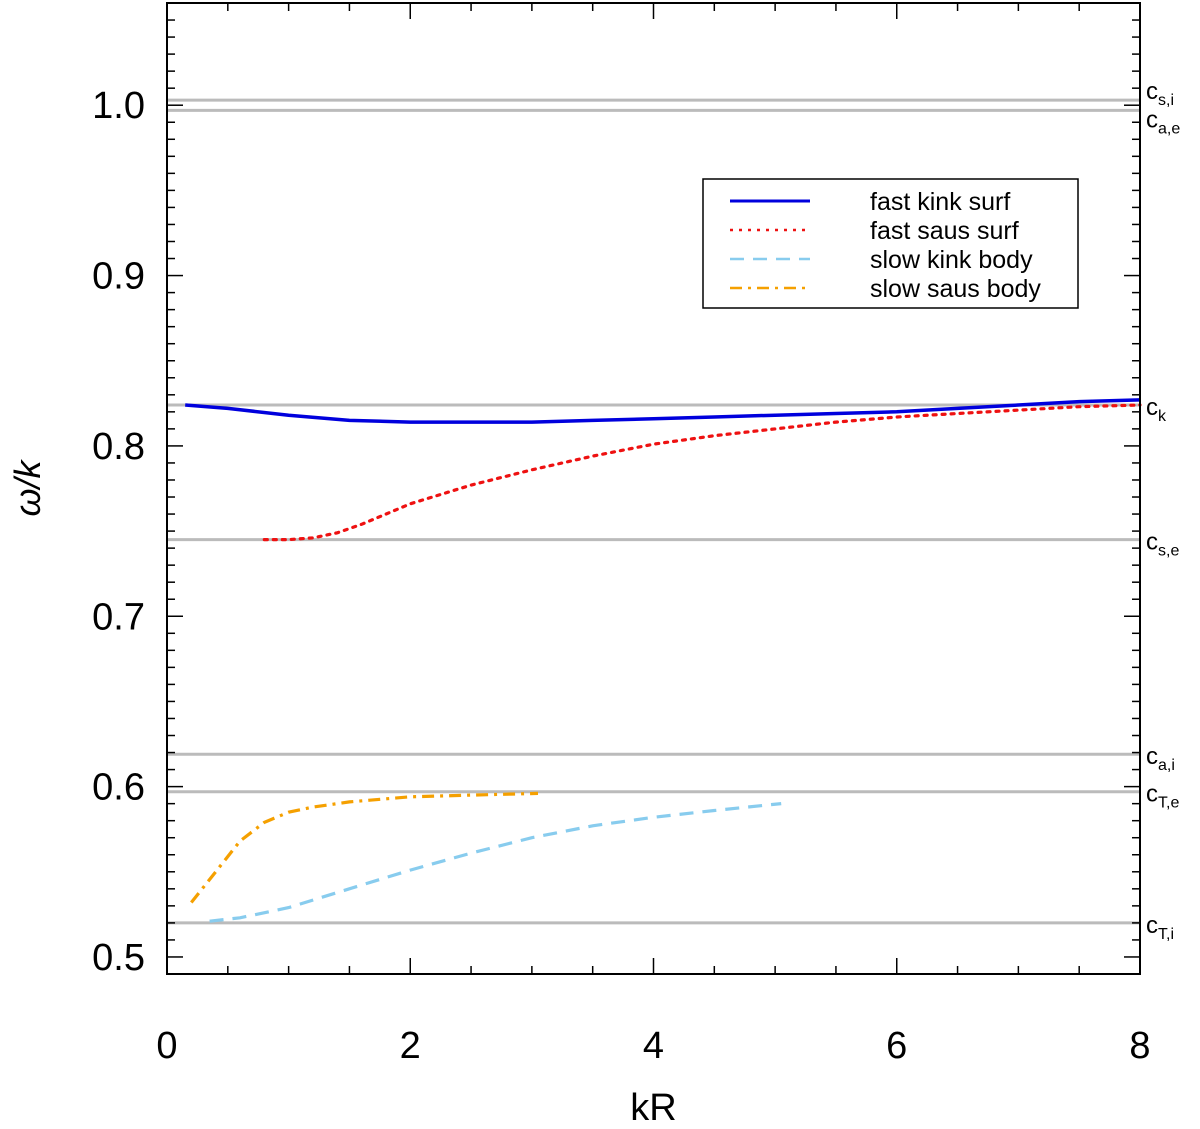 The height and width of the screenshot is (1129, 1200). What do you see at coordinates (1160, 93) in the screenshot?
I see `reference-label-cs_i: cs,i` at bounding box center [1160, 93].